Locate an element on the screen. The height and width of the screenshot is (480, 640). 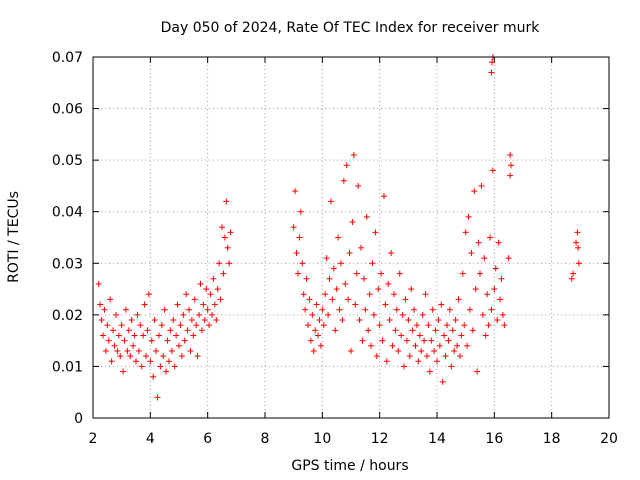
x-tick-label: 10 is located at coordinates (322, 439).